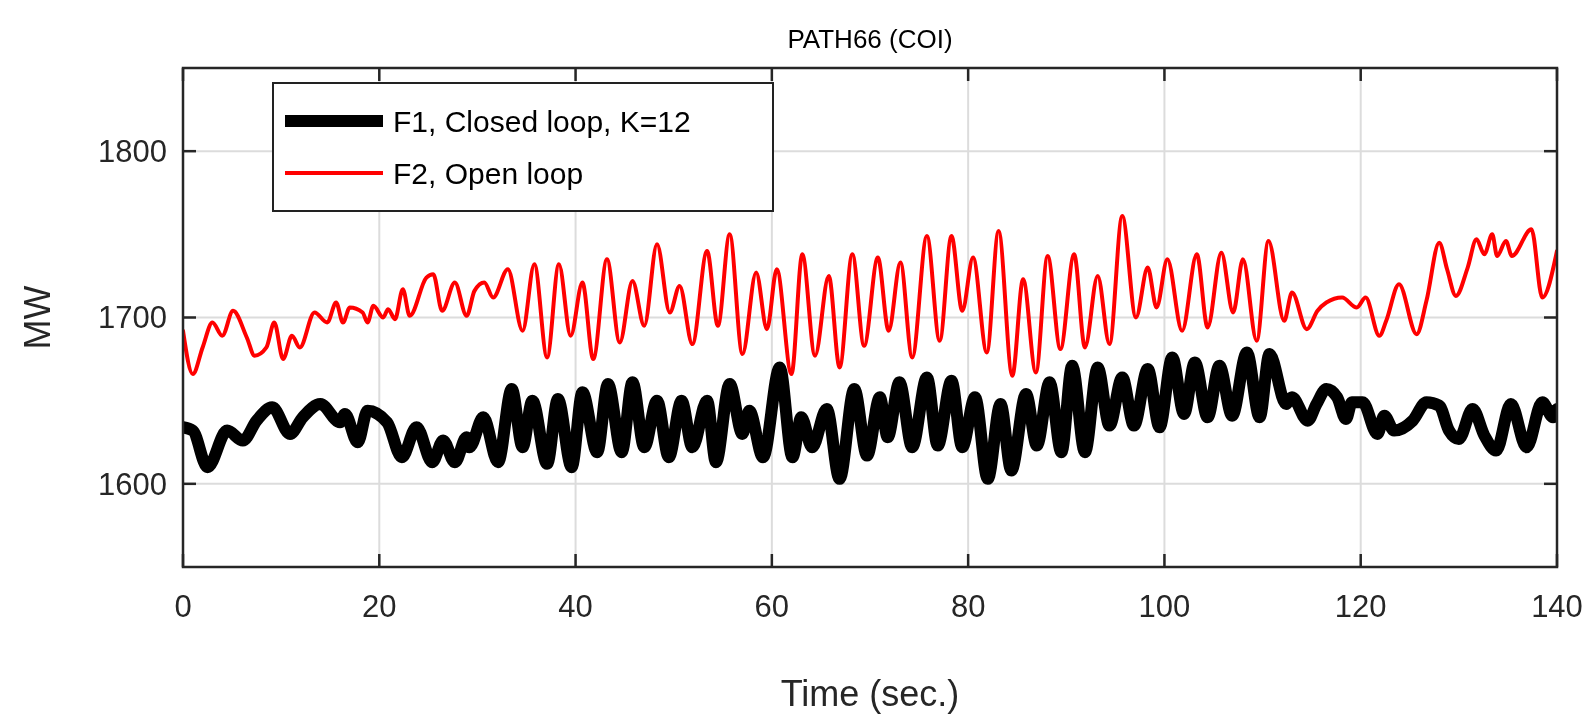  Describe the element at coordinates (488, 173) in the screenshot. I see `legend-label: F2, Open loop` at that location.